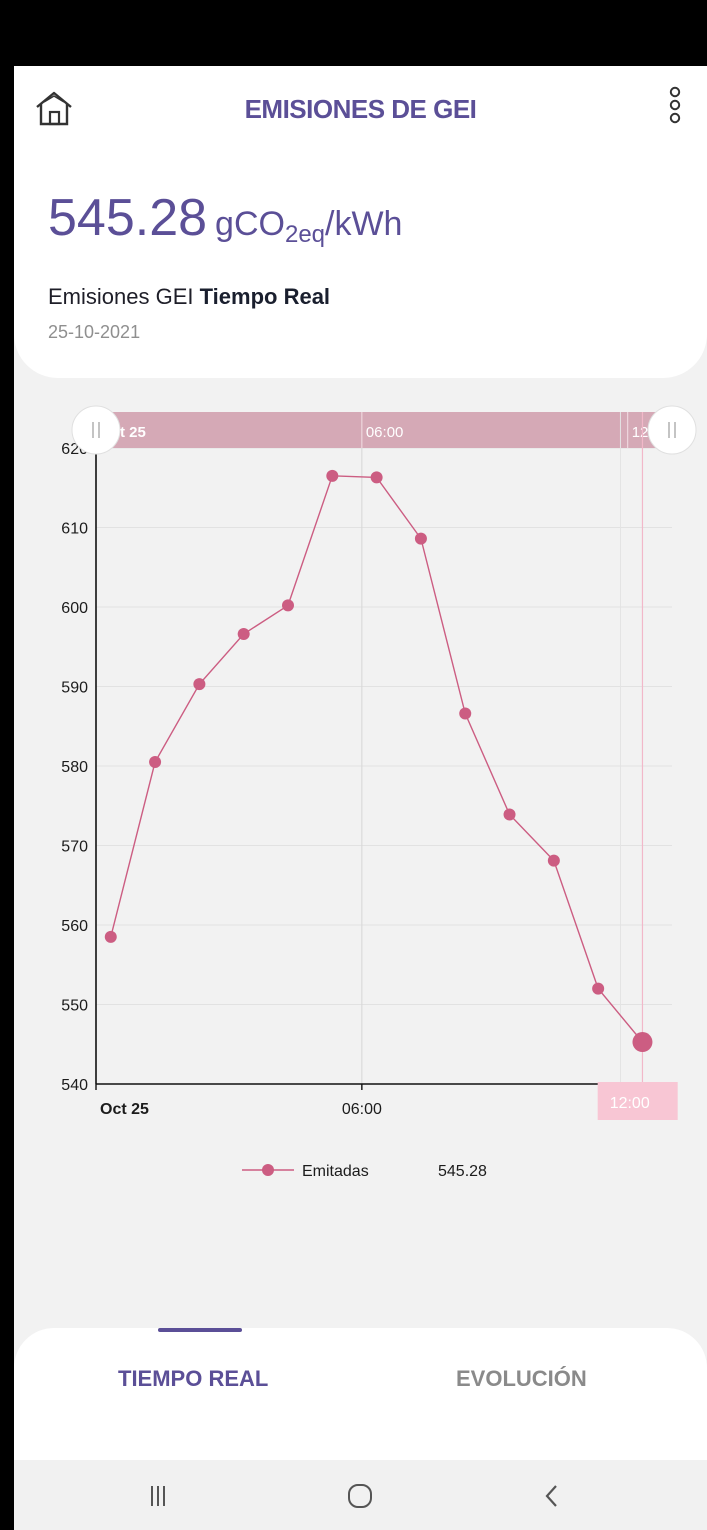  Describe the element at coordinates (54, 108) in the screenshot. I see `home-icon` at that location.